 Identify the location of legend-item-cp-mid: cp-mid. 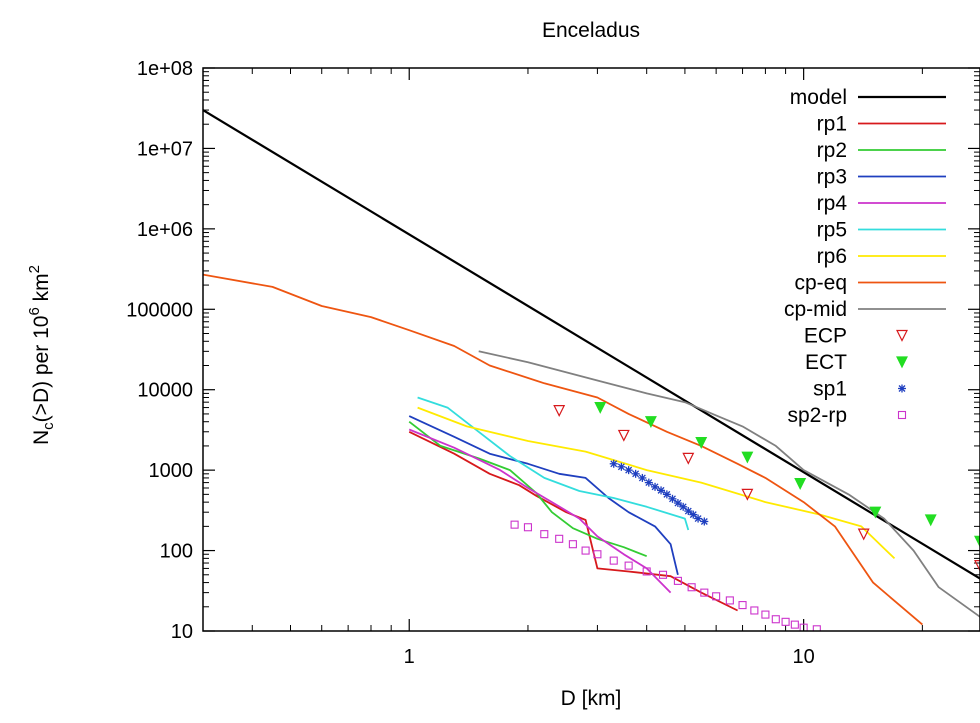
(865, 309).